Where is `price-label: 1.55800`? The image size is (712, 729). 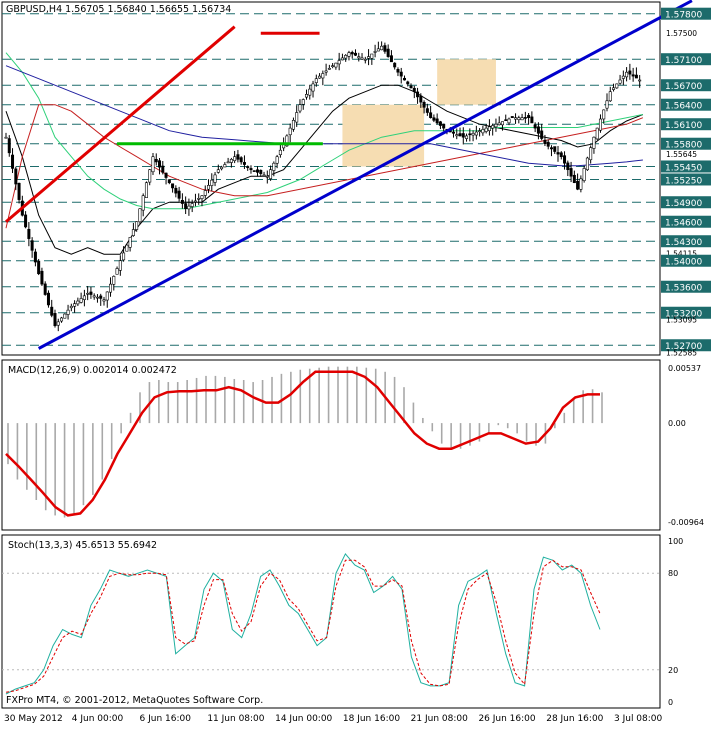
price-label: 1.55800 is located at coordinates (683, 146).